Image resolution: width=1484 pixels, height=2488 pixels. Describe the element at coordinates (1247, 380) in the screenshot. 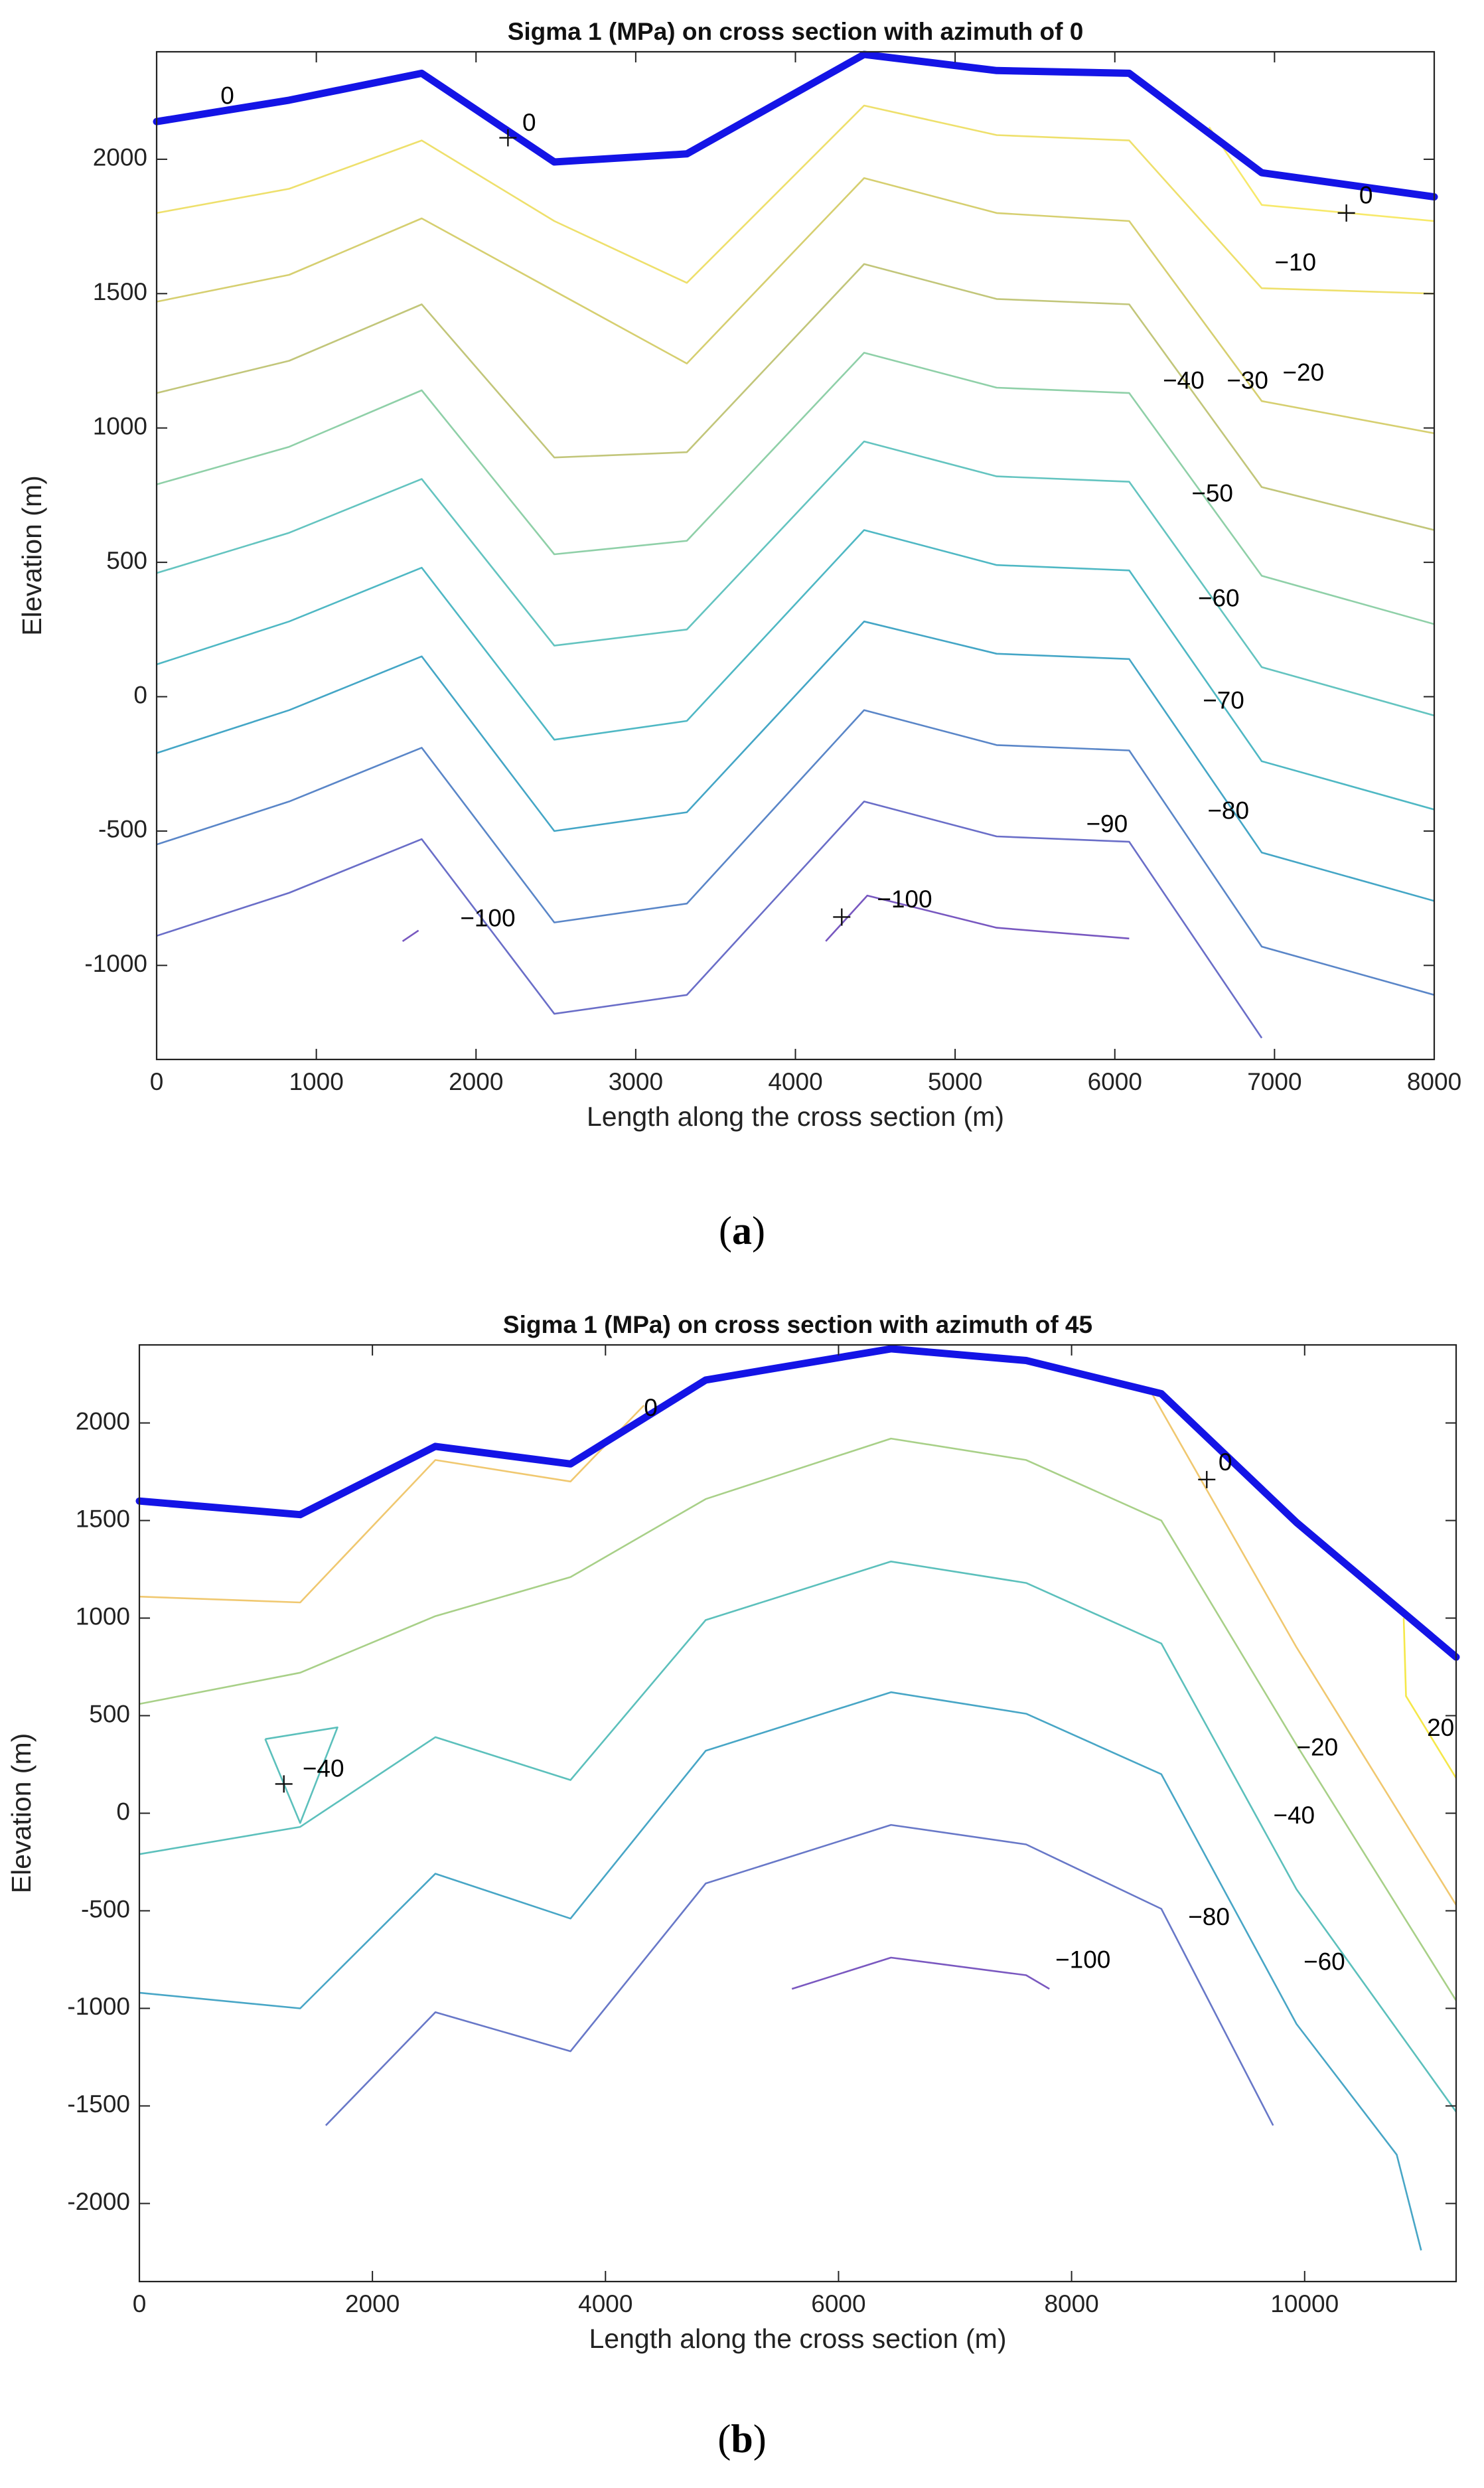

I see `contour-label: −30` at that location.